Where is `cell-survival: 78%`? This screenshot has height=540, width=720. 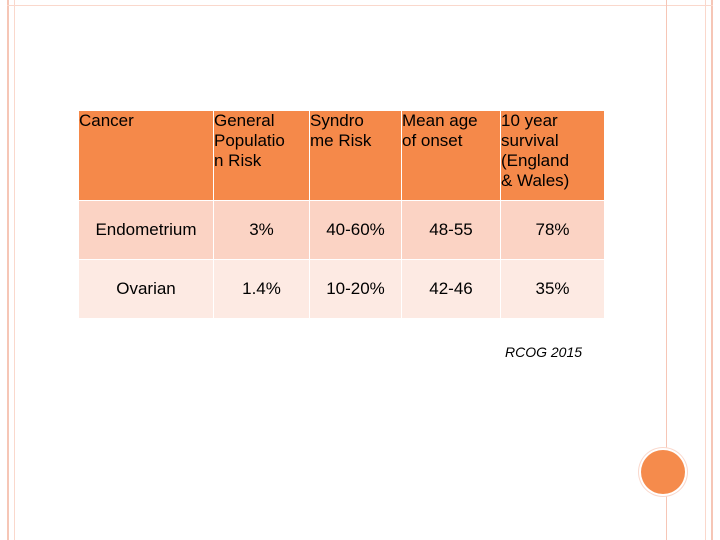
cell-survival: 78% is located at coordinates (552, 230).